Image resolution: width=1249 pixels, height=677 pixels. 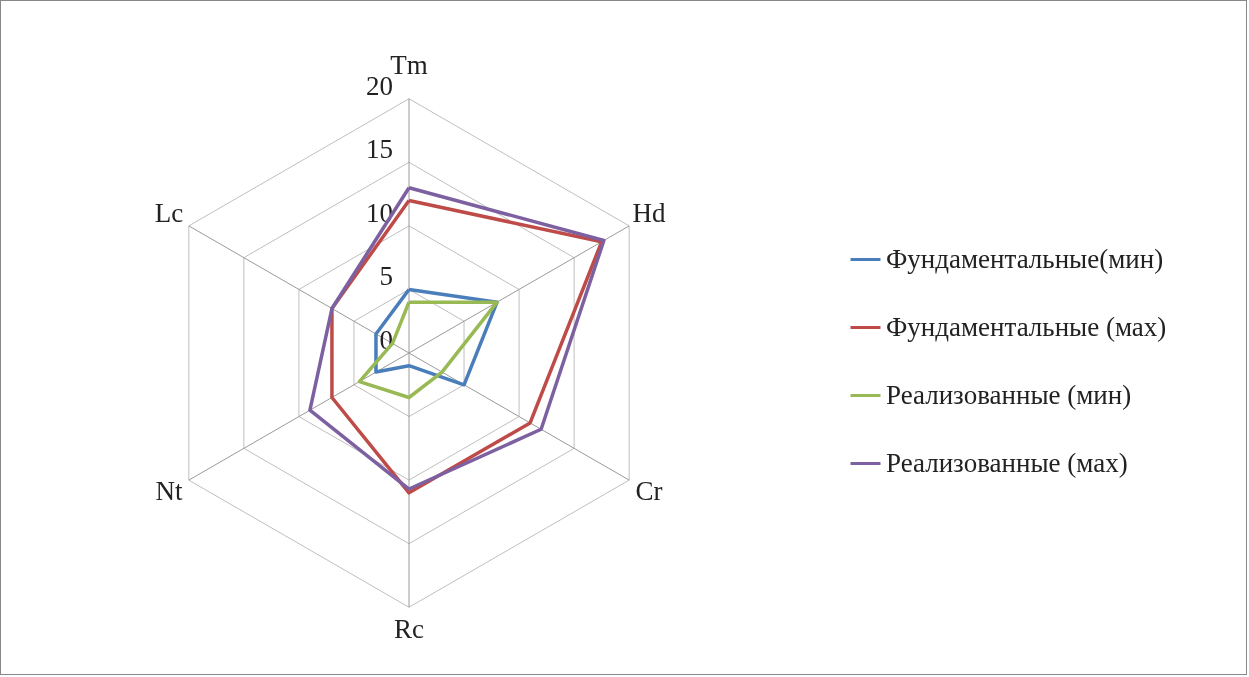 I want to click on legend-label: Фундаментальные(мин), so click(x=1025, y=258).